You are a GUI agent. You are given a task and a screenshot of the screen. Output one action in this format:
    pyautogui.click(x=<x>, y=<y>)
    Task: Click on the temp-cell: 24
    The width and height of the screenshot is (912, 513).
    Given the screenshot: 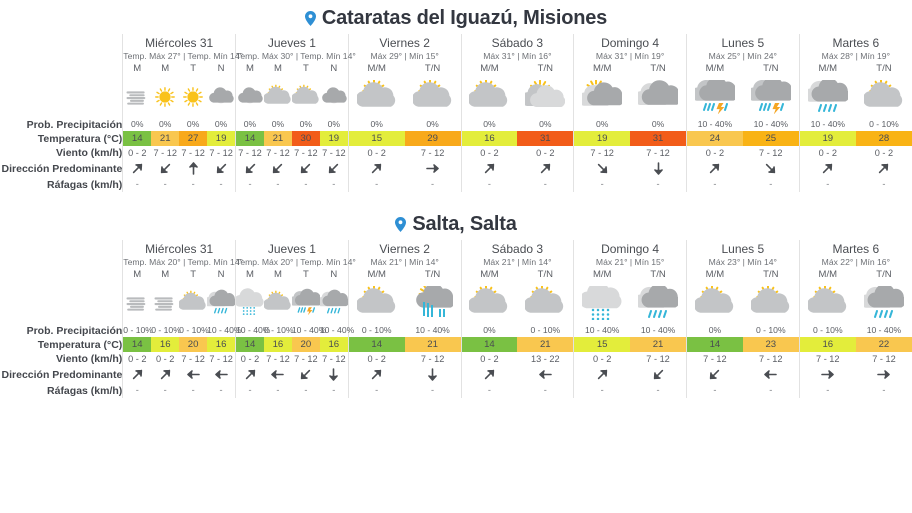 What is the action you would take?
    pyautogui.click(x=714, y=138)
    